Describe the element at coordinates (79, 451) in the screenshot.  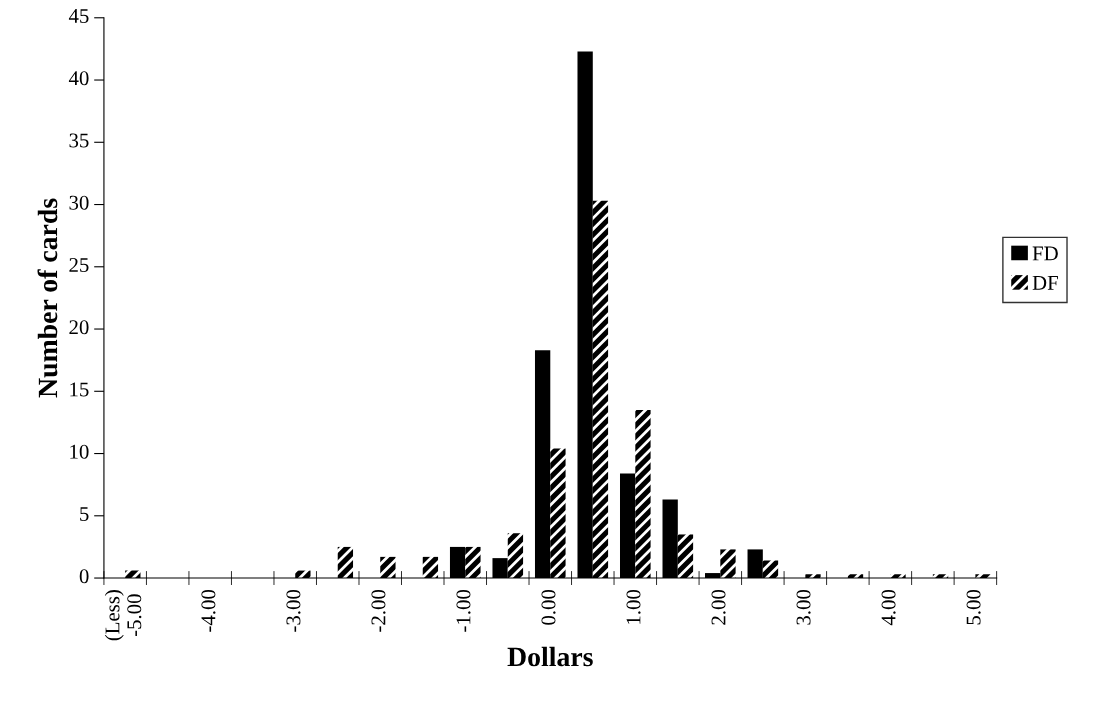
I see `y-tick-label: 10` at that location.